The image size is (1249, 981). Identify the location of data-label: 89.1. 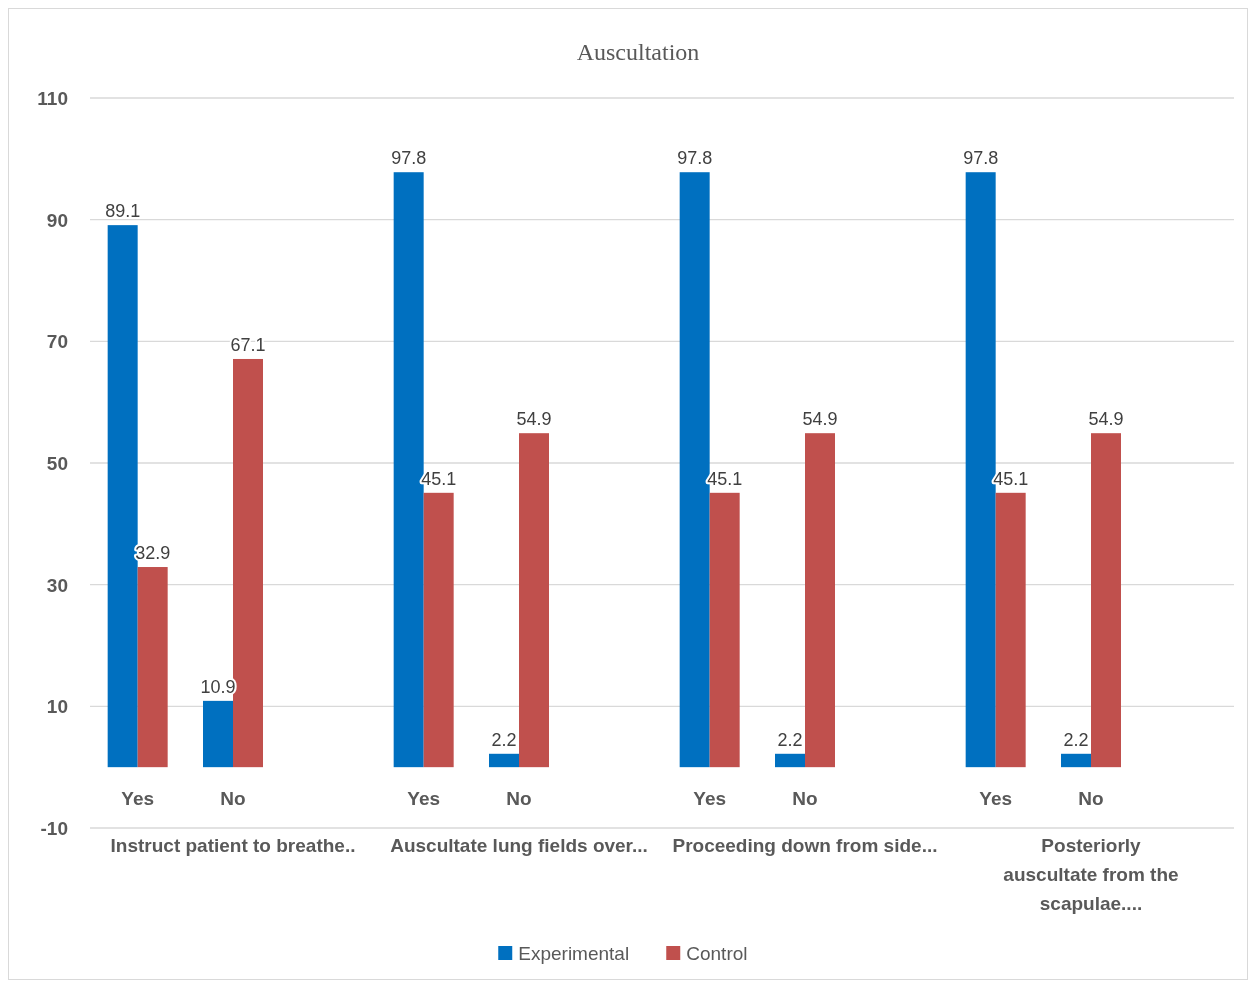
(123, 211).